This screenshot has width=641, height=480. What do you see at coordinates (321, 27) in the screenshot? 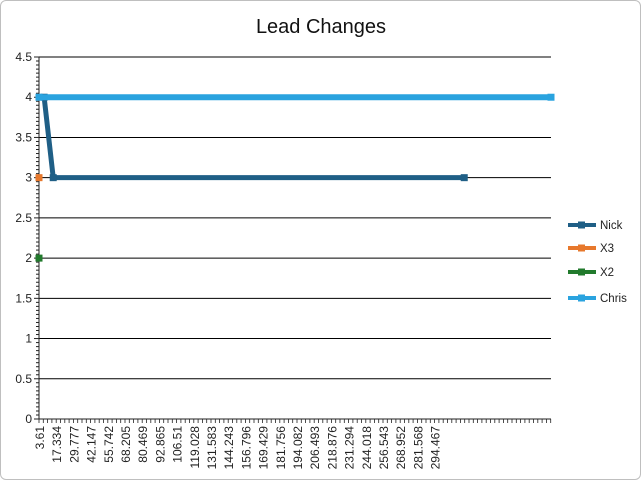
I see `chart-title: Lead Changes` at bounding box center [321, 27].